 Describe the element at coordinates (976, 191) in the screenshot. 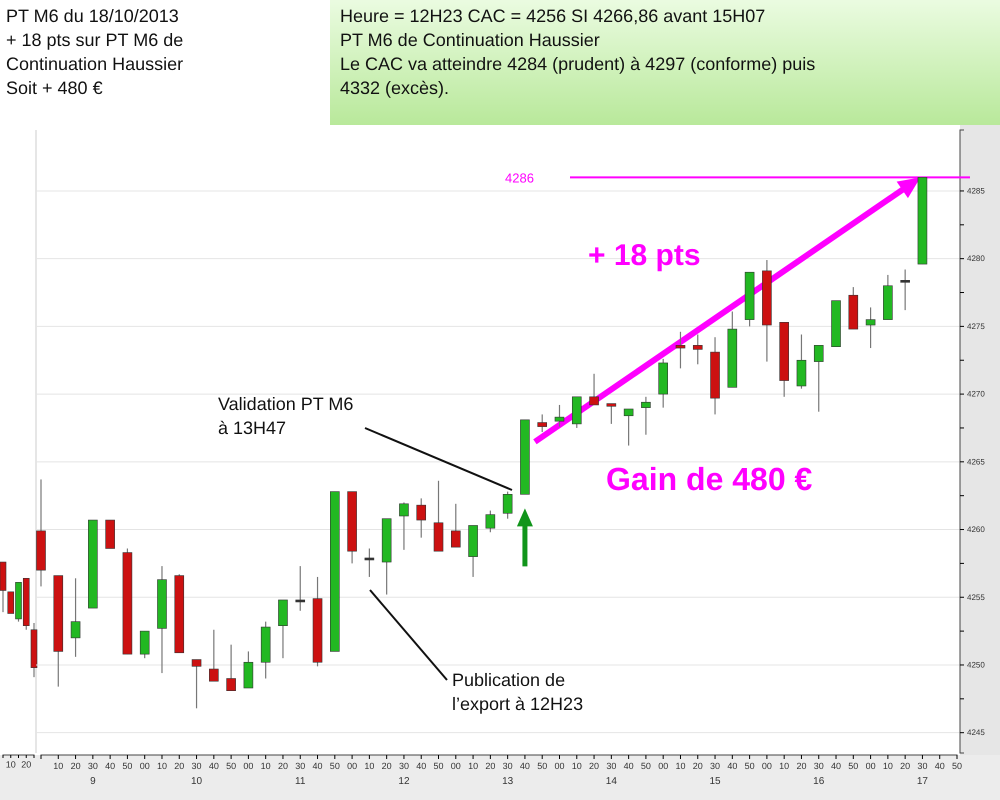

I see `y-tick-label: 4285` at that location.